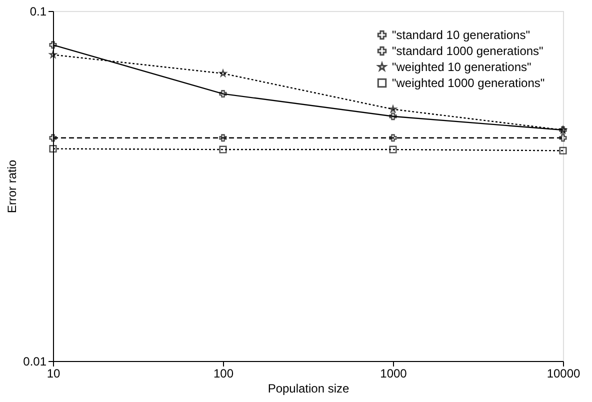 The image size is (592, 402). Describe the element at coordinates (394, 373) in the screenshot. I see `x-tick-label: 1000` at that location.